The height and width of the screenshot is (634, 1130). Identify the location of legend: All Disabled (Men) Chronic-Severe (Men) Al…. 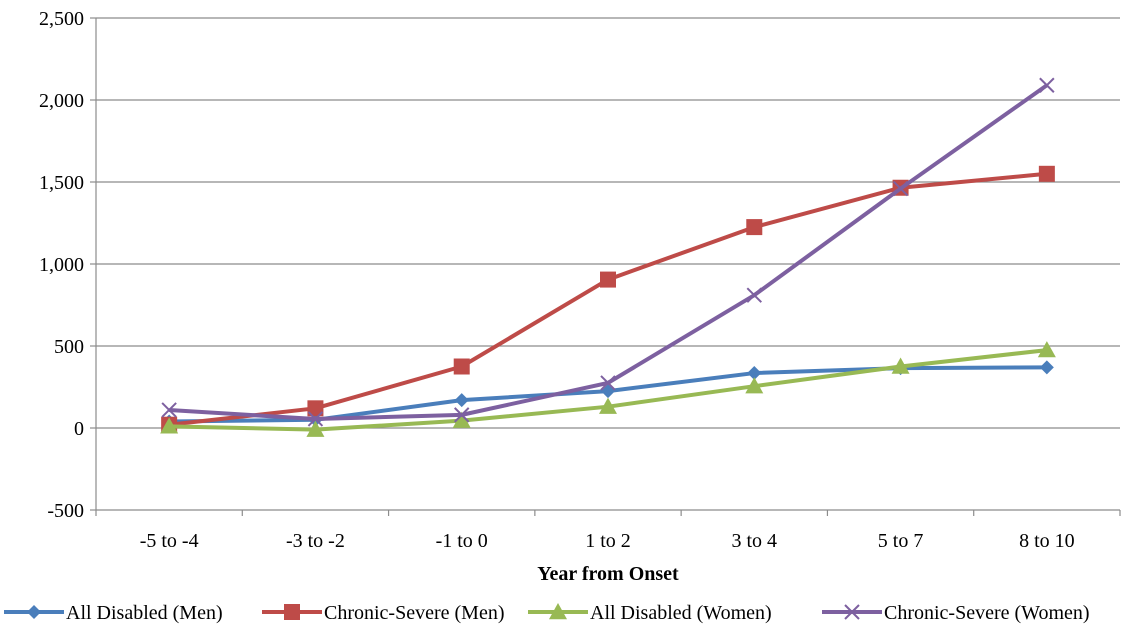
(547, 613).